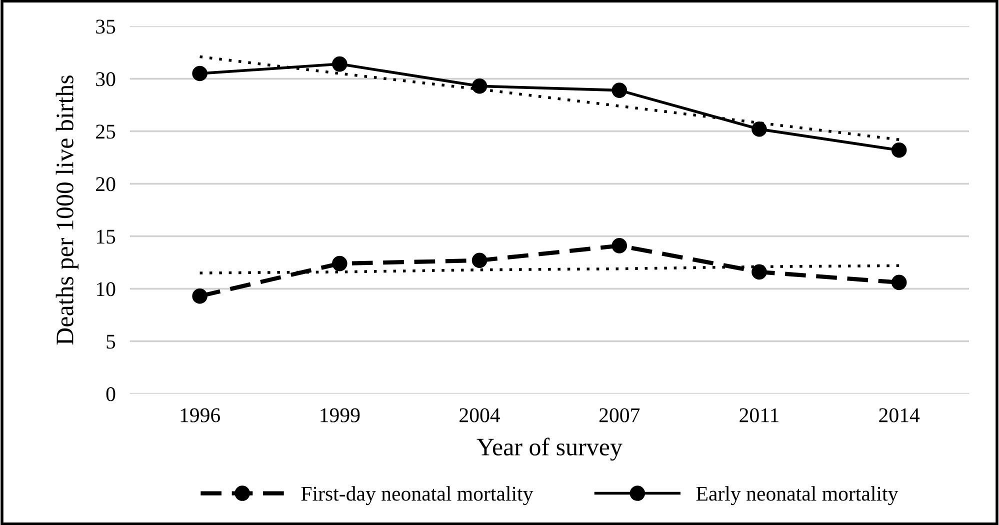 The height and width of the screenshot is (525, 999). Describe the element at coordinates (340, 415) in the screenshot. I see `x-tick-label: 1999` at that location.